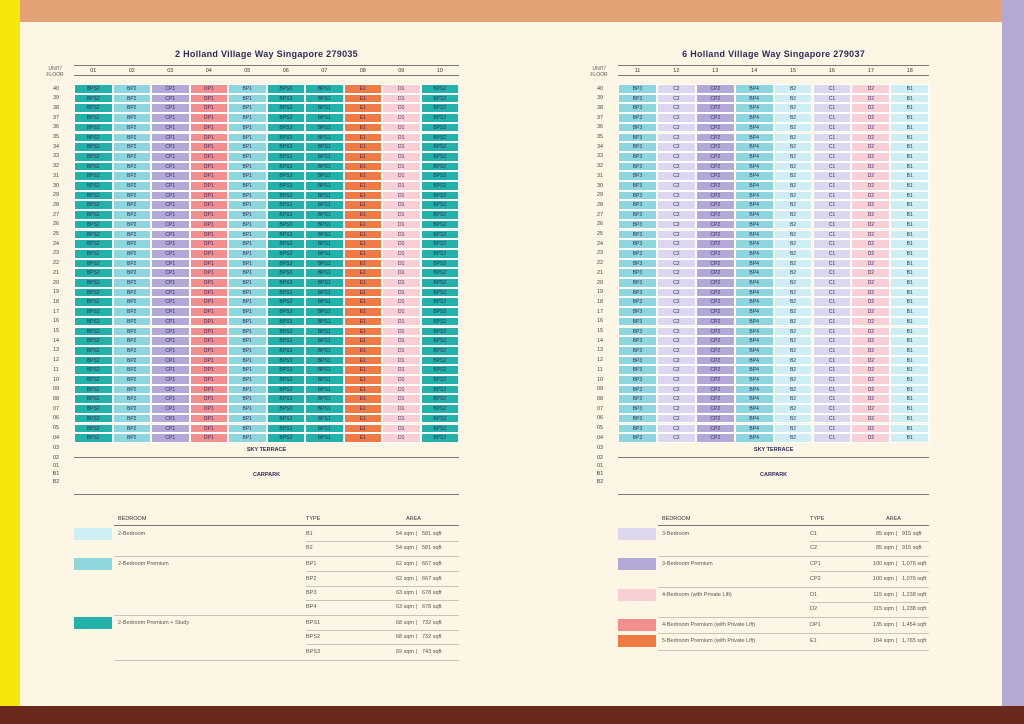 The image size is (1024, 724). I want to click on header-rule-top, so click(266, 65).